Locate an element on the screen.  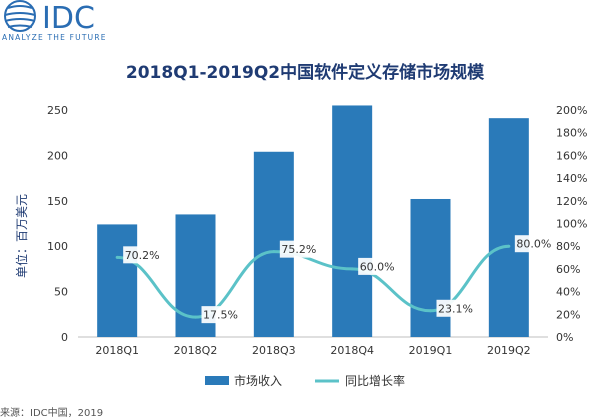
idc-logo: IDC ANALYZE THE FUTURE is located at coordinates (70, 22).